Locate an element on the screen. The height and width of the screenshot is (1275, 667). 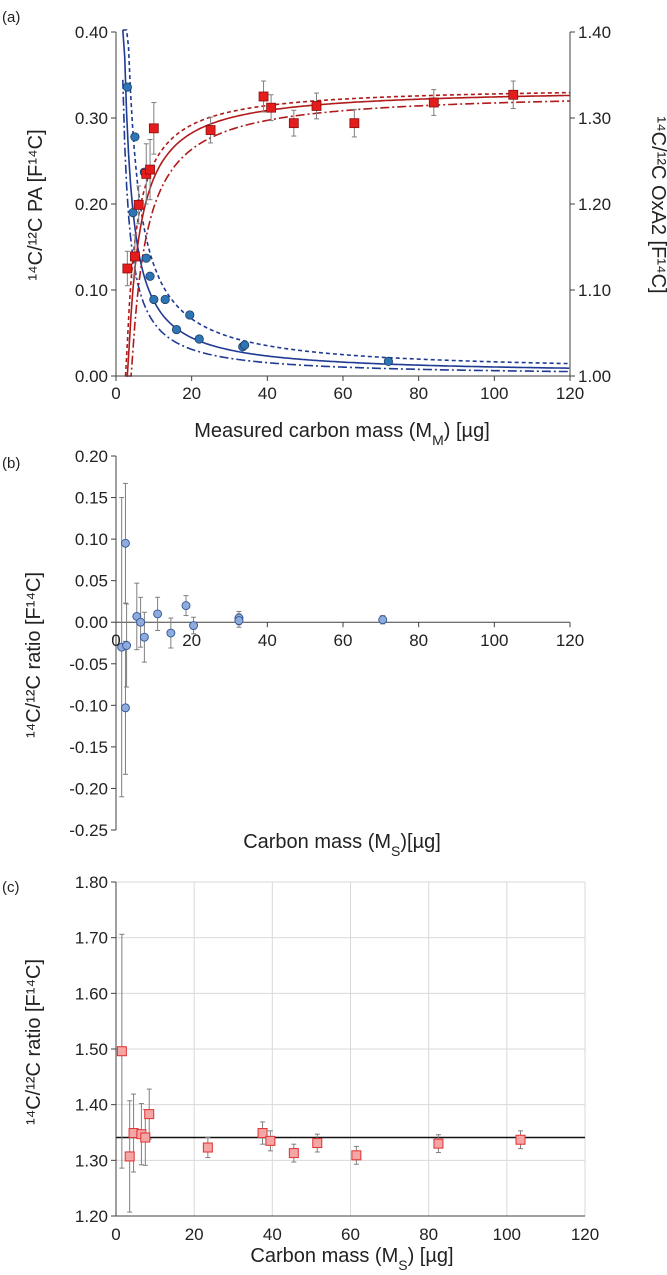
x-tick-label-a: 40 is located at coordinates (267, 393).